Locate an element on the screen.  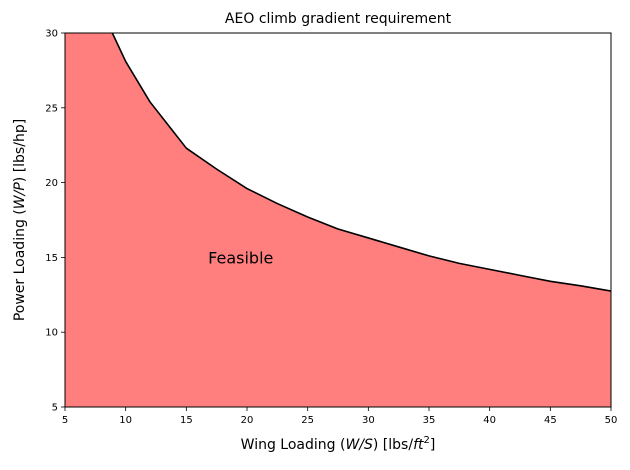
x-axis-title-text: Wing Loading ( is located at coordinates (293, 445).